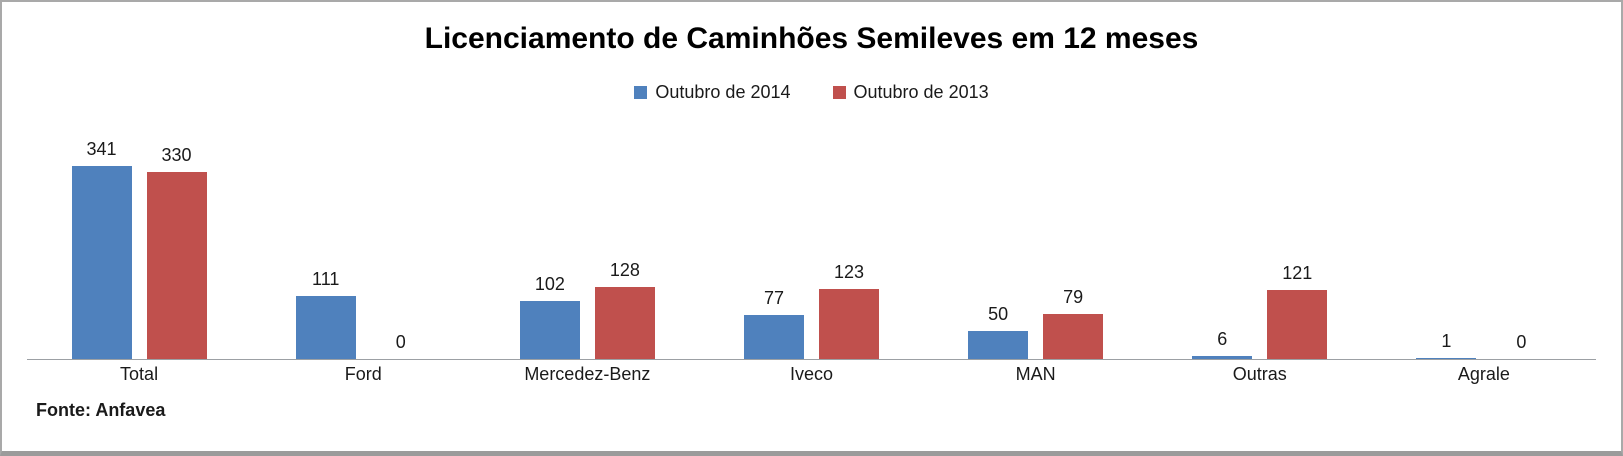 The width and height of the screenshot is (1623, 456). I want to click on bar-value-label: 341, so click(101, 148).